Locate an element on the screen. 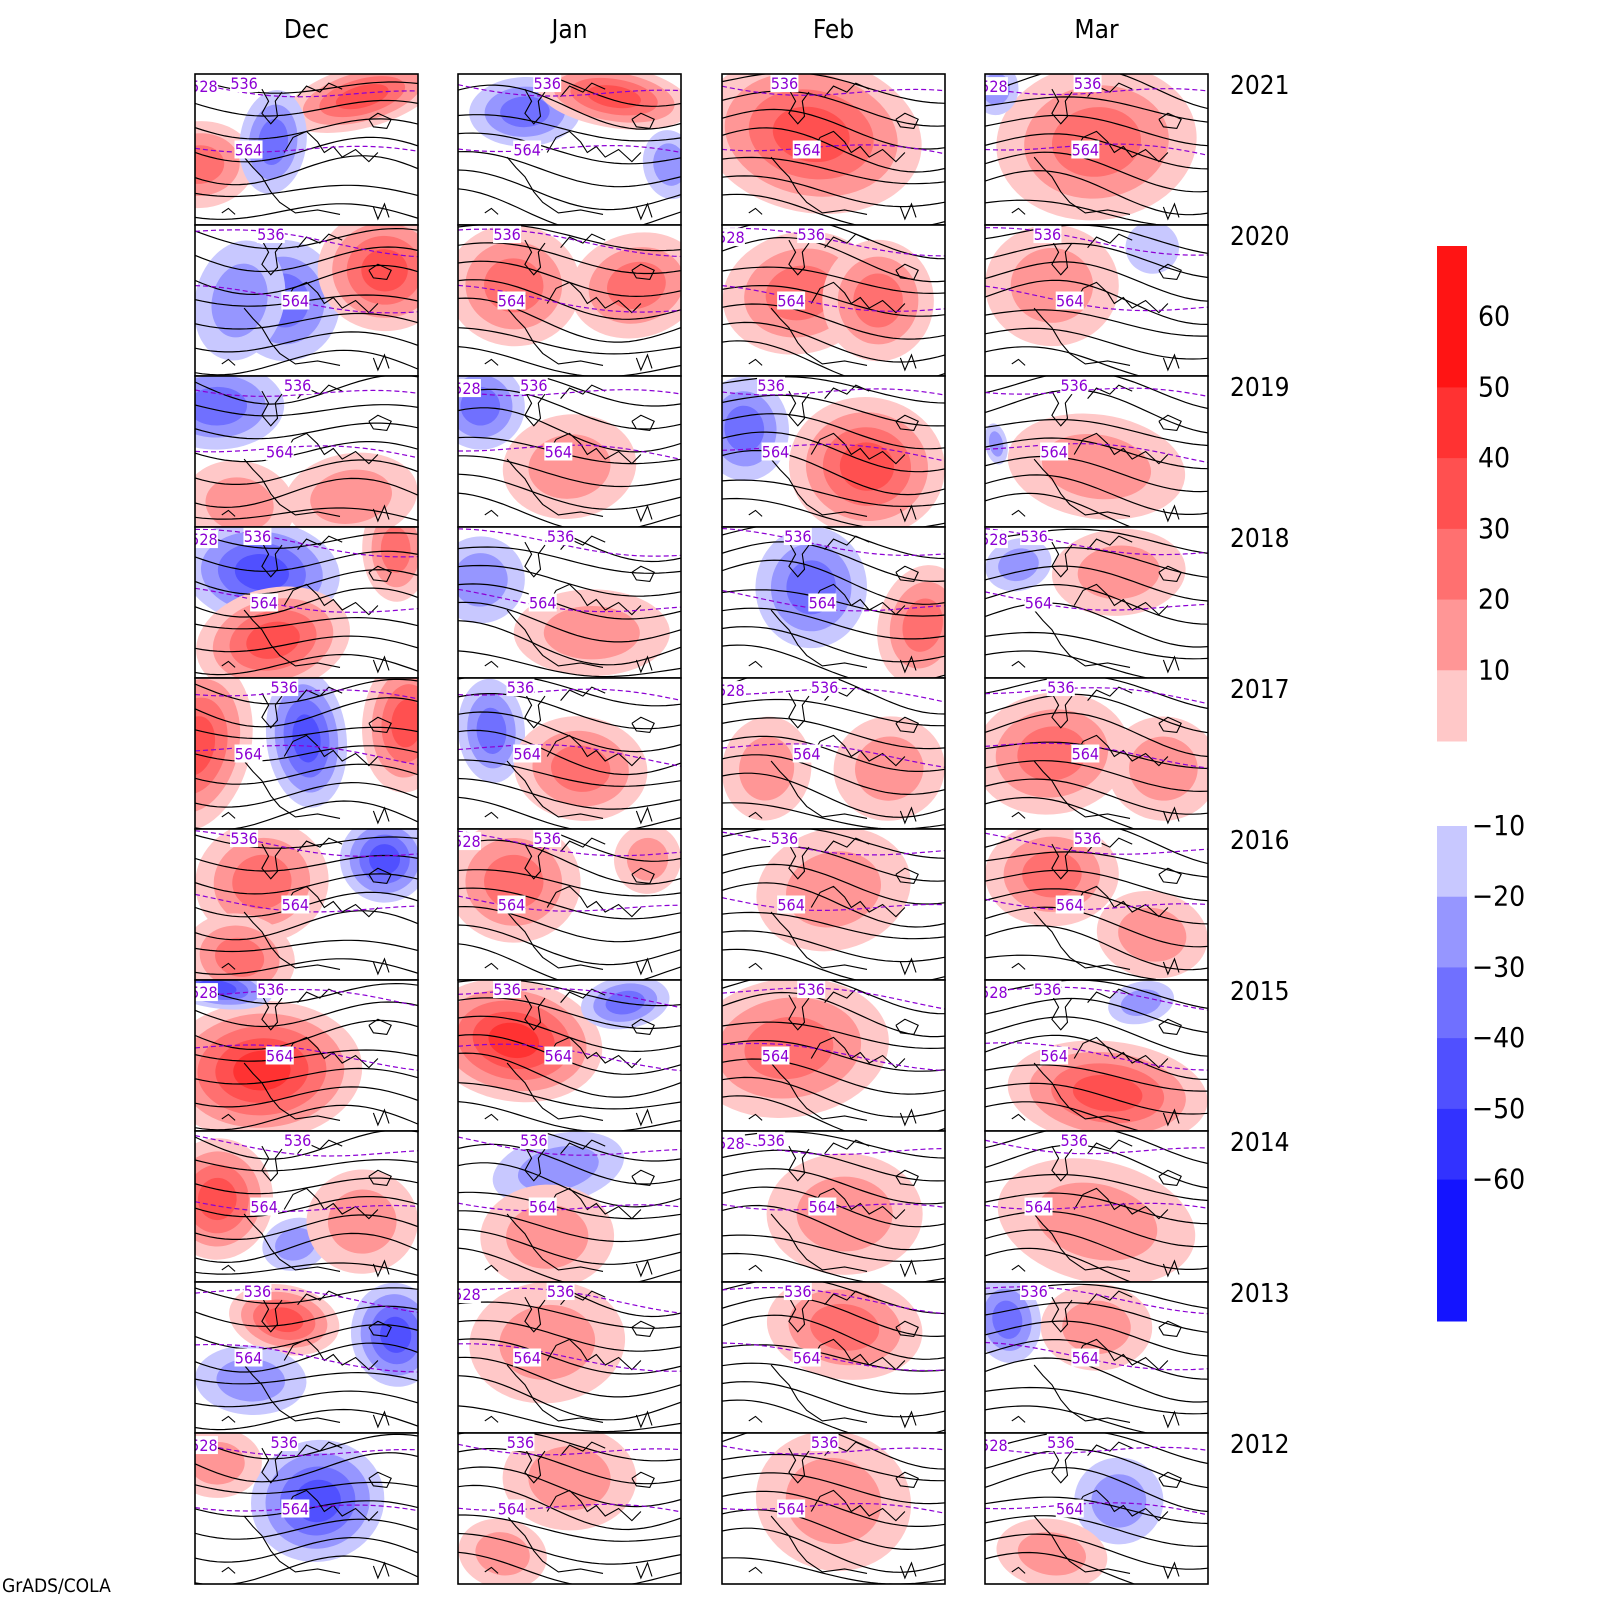  panel-dec-2019: 536 564 is located at coordinates (306, 451).